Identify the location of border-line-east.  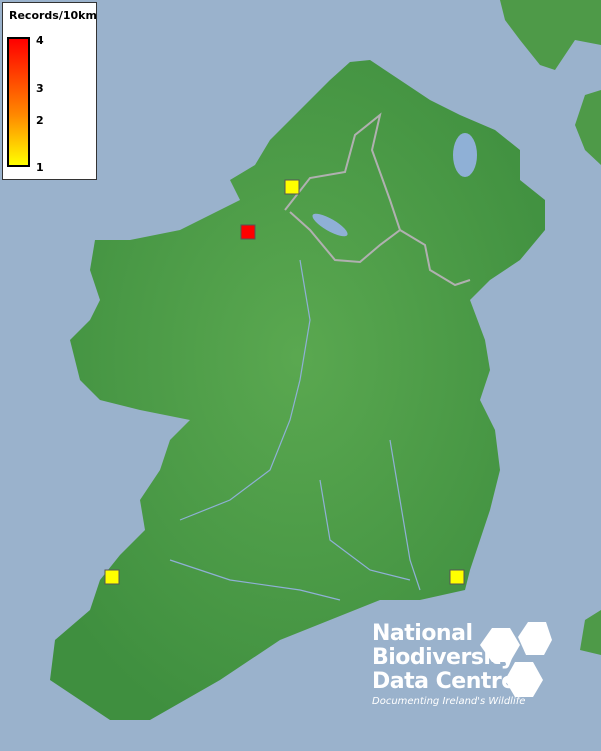
(435, 258).